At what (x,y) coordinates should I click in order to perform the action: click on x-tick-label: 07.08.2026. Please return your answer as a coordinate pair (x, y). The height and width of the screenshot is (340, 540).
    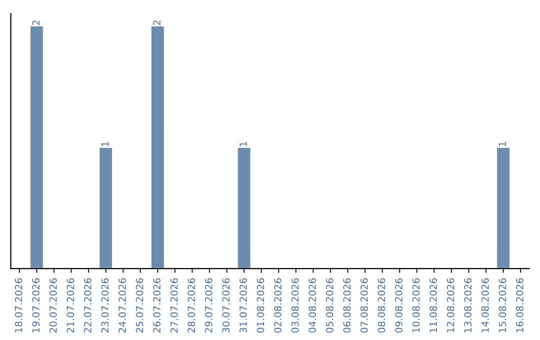
    Looking at the image, I should click on (364, 305).